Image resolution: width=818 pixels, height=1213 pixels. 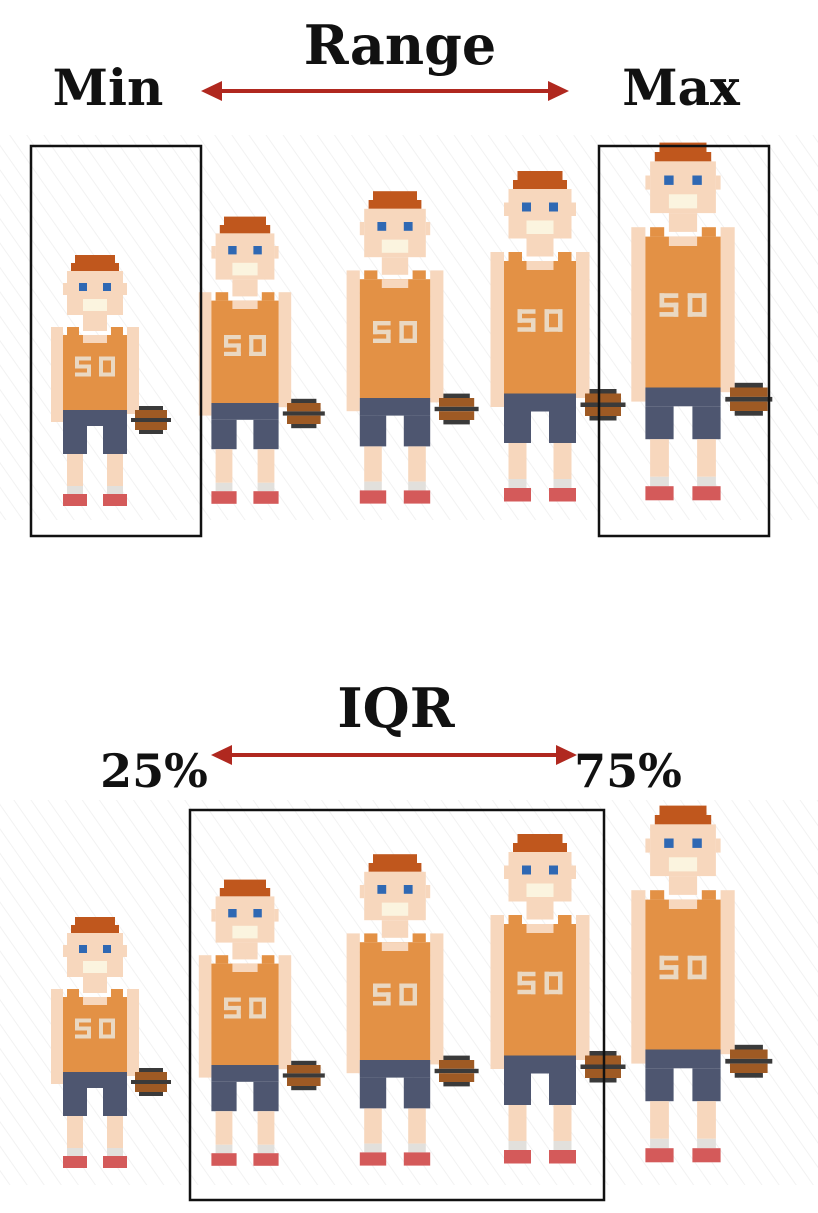 I want to click on neck, so click(x=395, y=929).